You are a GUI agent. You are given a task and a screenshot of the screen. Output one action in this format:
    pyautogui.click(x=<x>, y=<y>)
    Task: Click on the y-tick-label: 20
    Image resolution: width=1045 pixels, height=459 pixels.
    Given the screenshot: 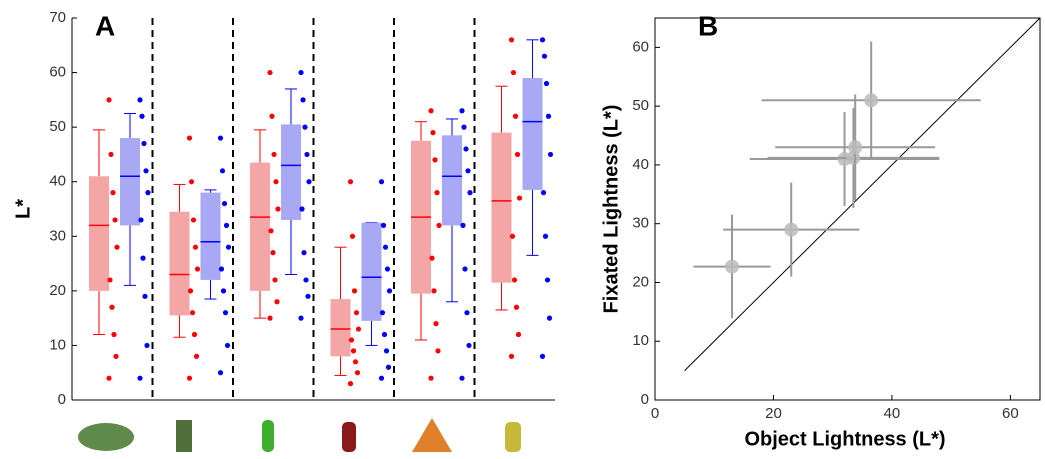 What is the action you would take?
    pyautogui.click(x=57, y=290)
    